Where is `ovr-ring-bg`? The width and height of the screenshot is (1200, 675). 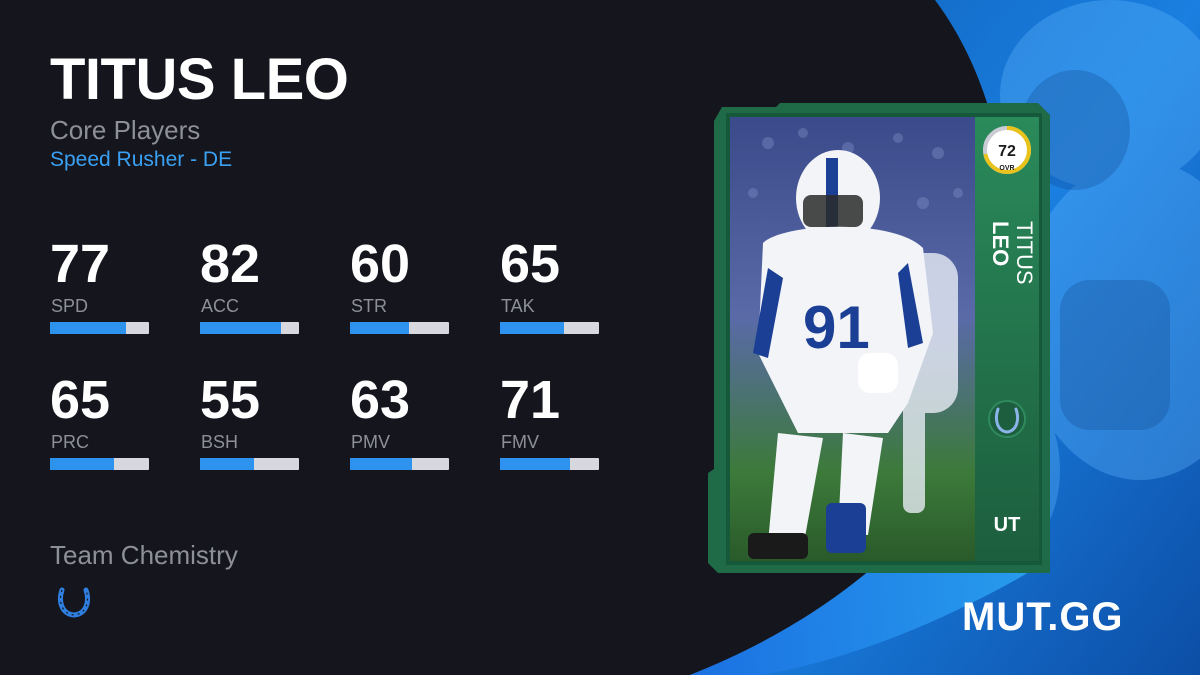 ovr-ring-bg is located at coordinates (1007, 150).